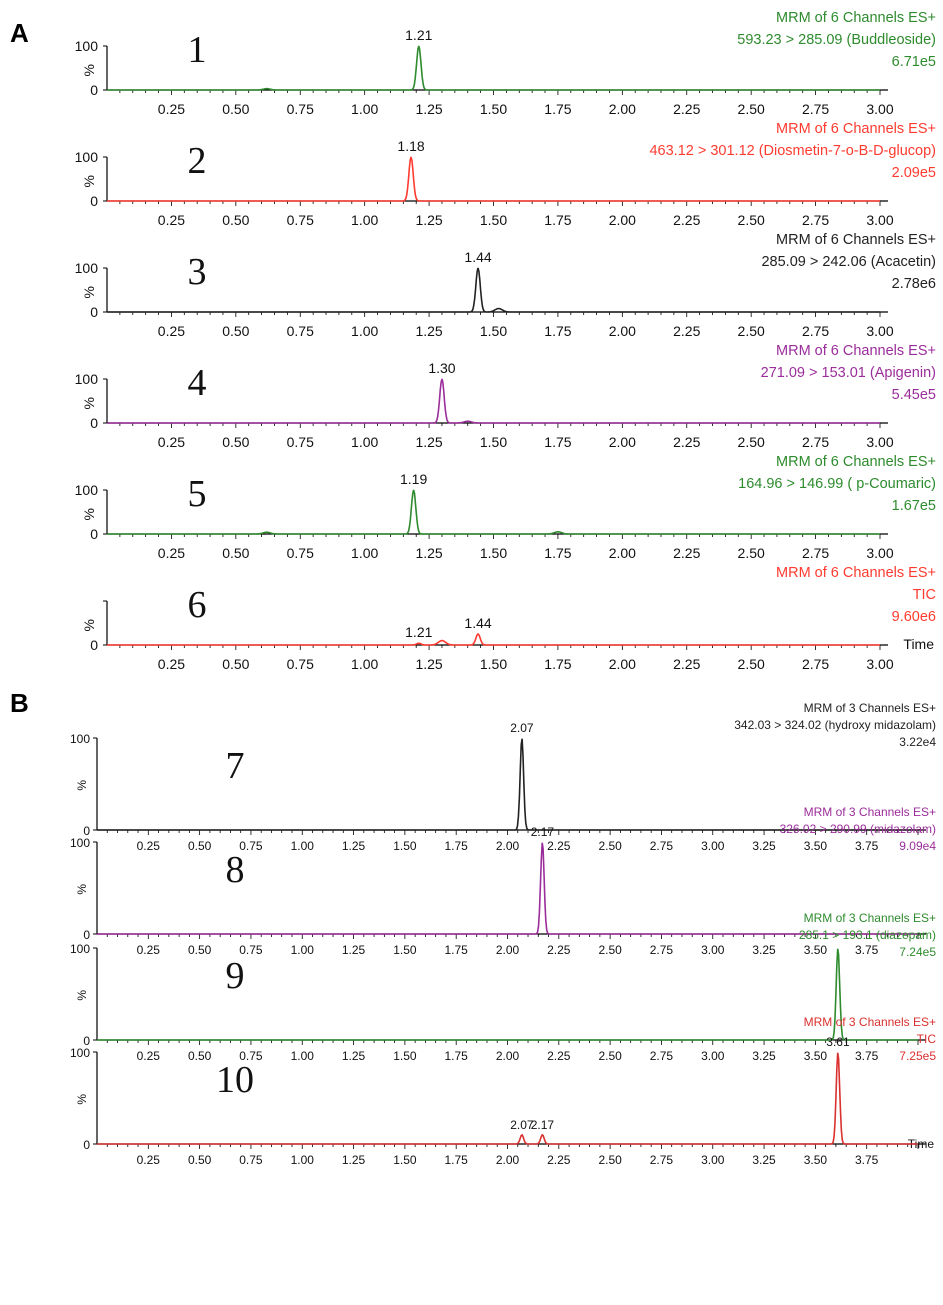 This screenshot has height=1305, width=943. I want to click on x-tick-label: 3.75, so click(867, 950).